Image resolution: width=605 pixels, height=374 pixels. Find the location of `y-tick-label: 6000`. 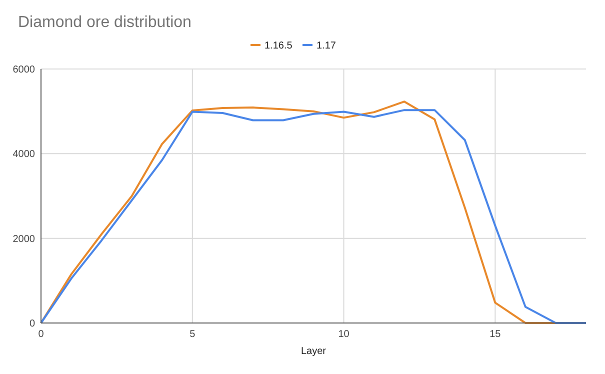

y-tick-label: 6000 is located at coordinates (24, 70).